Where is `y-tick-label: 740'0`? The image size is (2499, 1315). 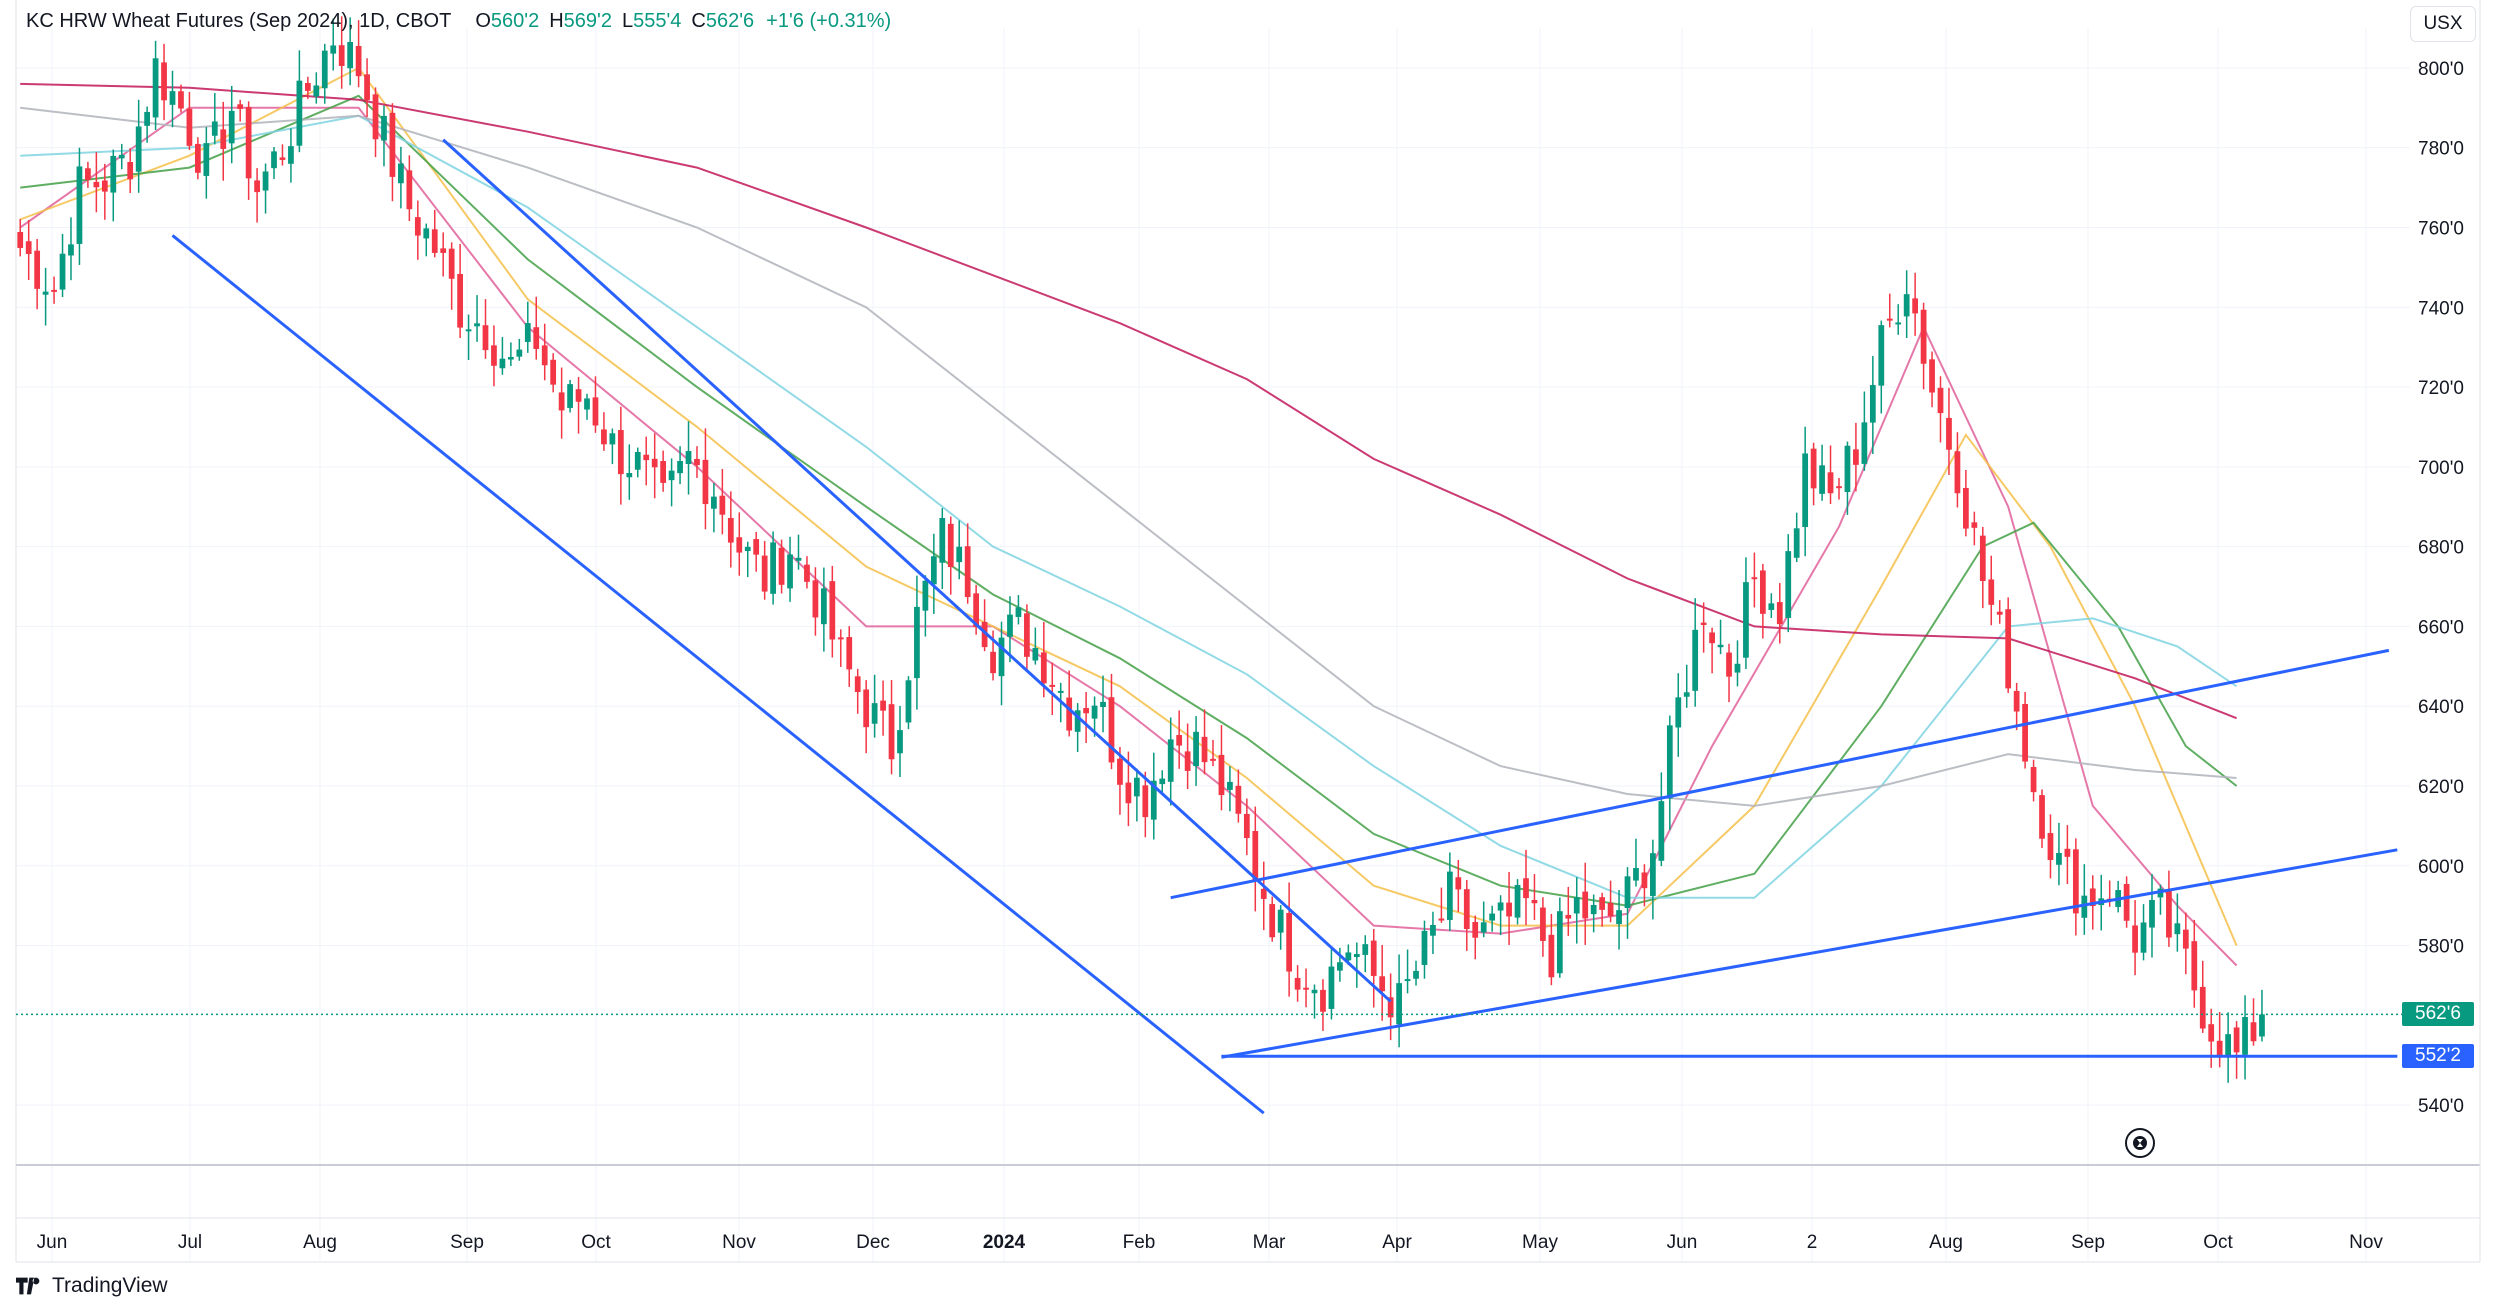
y-tick-label: 740'0 is located at coordinates (2441, 308).